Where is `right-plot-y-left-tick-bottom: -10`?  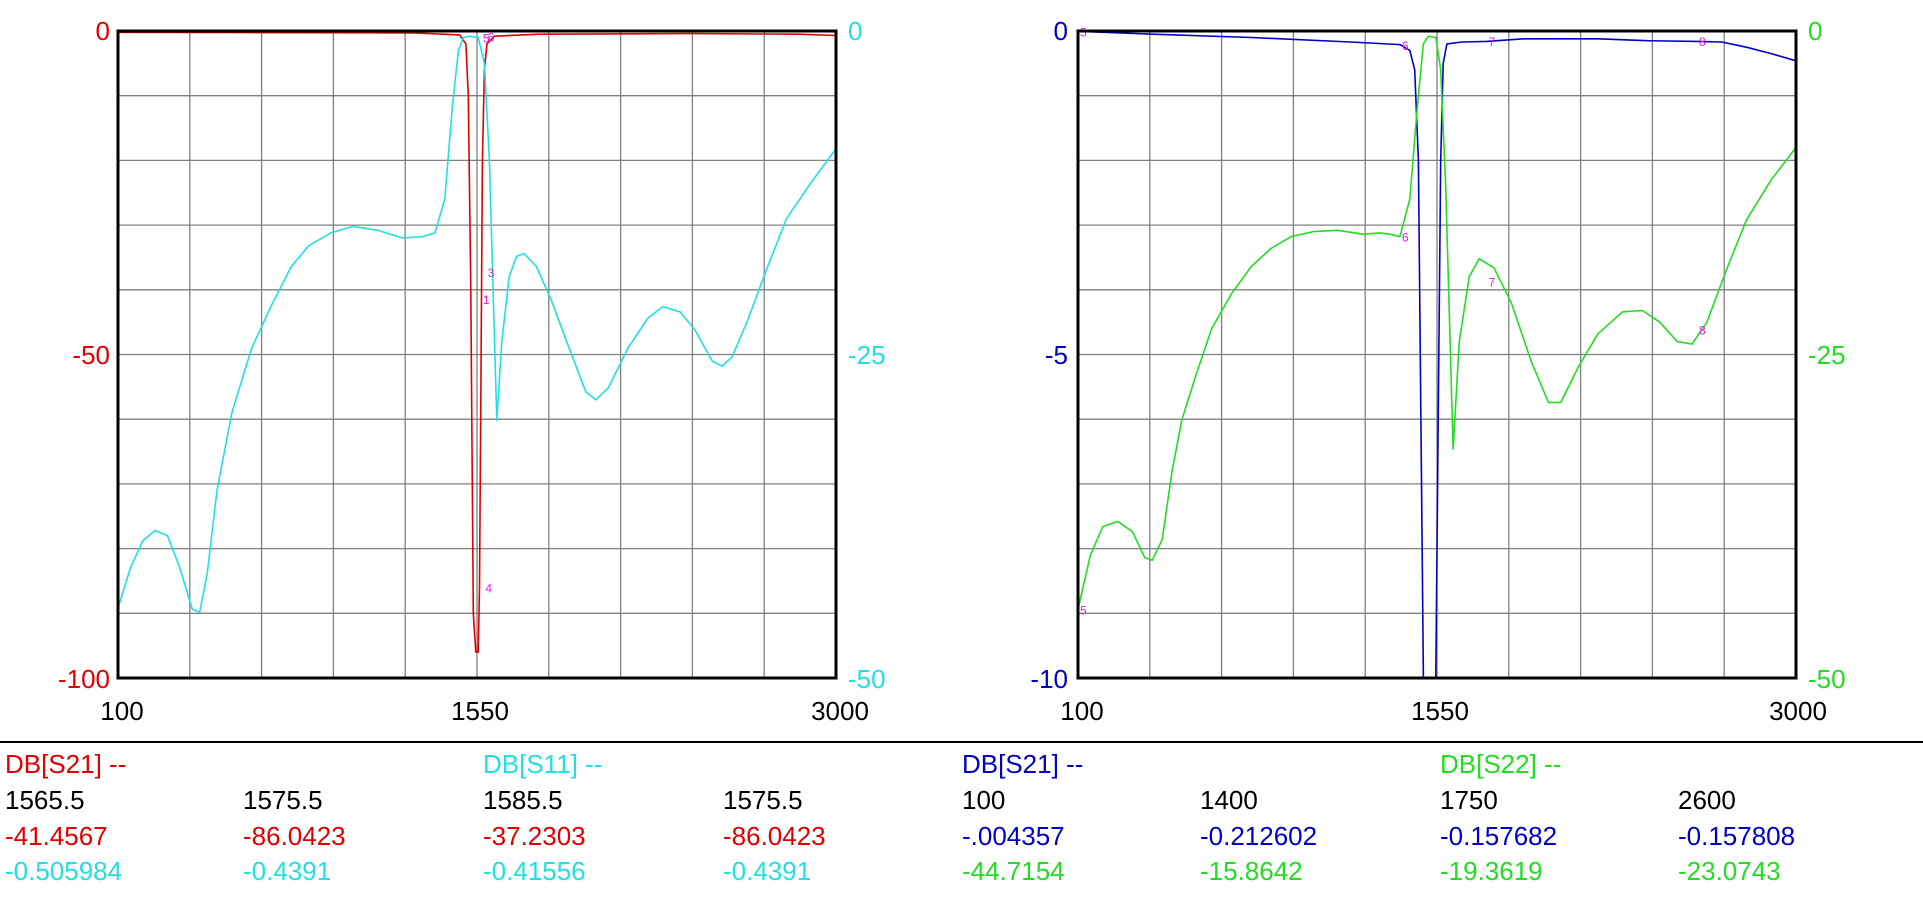 right-plot-y-left-tick-bottom: -10 is located at coordinates (1049, 679).